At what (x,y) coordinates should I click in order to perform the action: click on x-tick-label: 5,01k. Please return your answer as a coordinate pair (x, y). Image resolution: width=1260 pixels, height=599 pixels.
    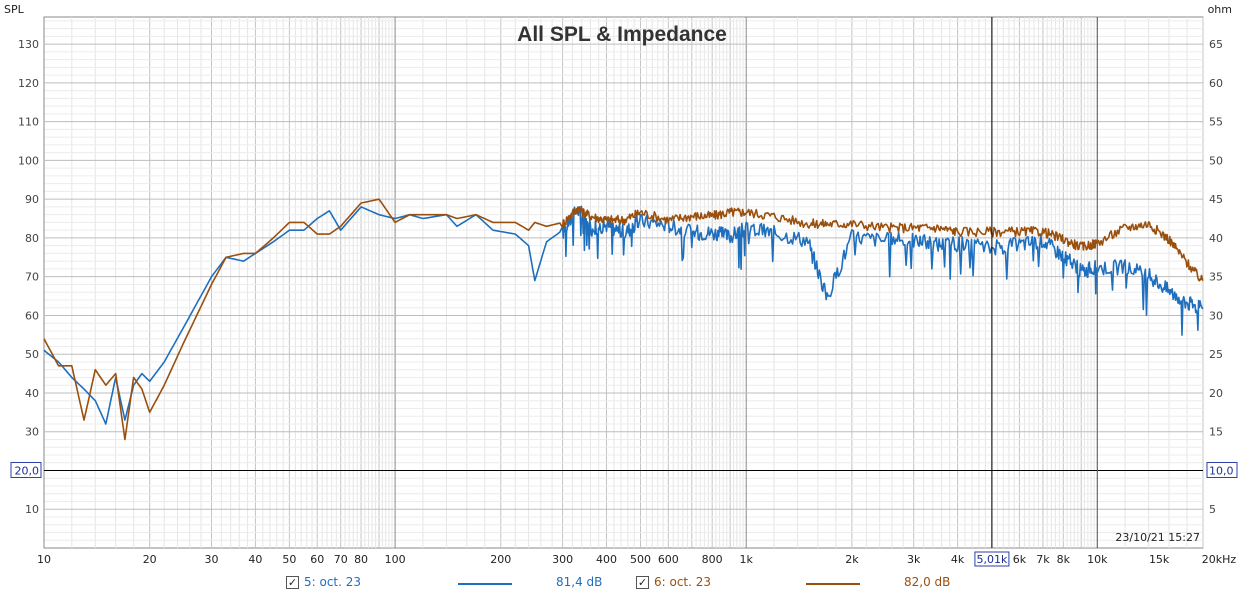
    Looking at the image, I should click on (991, 559).